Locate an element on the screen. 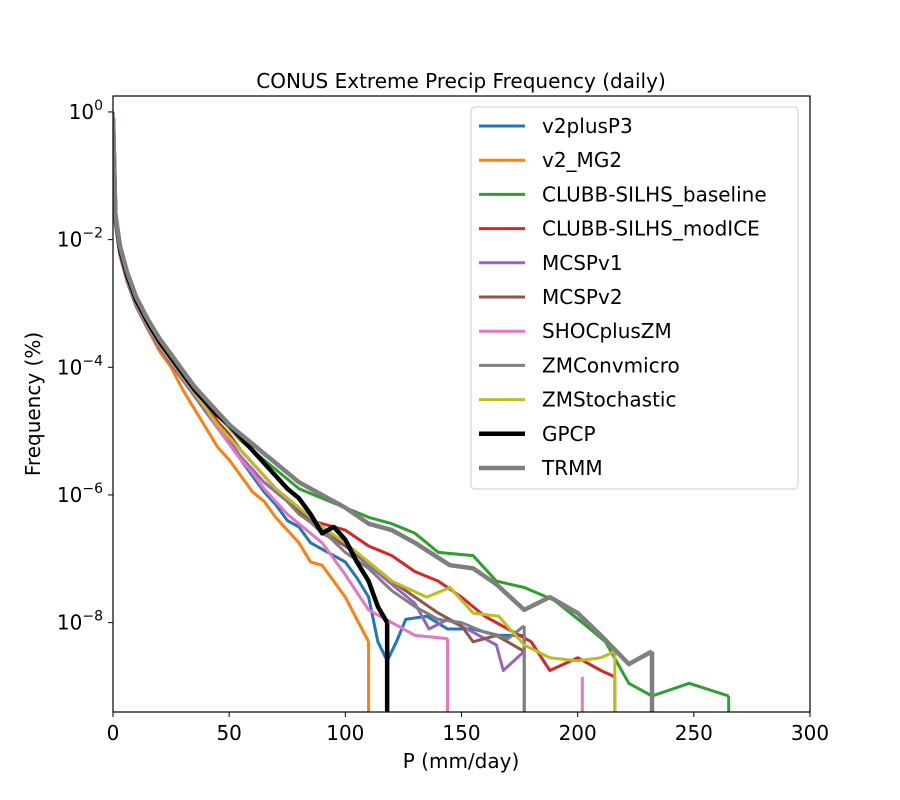  y-tick-exponent: −4 is located at coordinates (92, 361).